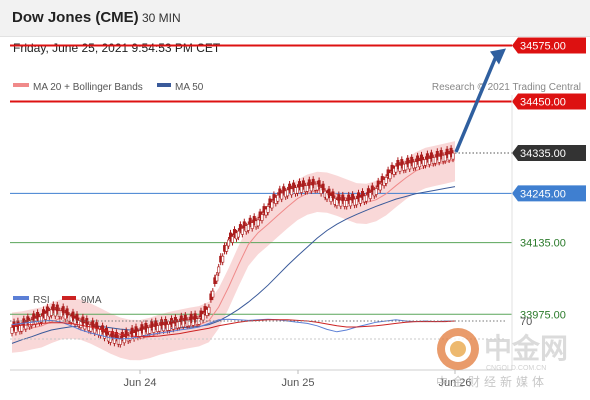 This screenshot has height=400, width=590. What do you see at coordinates (75, 17) in the screenshot?
I see `instrument-title: Dow Jones (CME)` at bounding box center [75, 17].